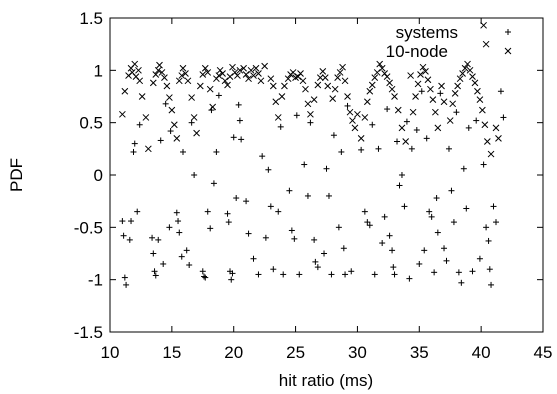  What do you see at coordinates (88, 332) in the screenshot?
I see `y-tick-label: -1.5` at bounding box center [88, 332].